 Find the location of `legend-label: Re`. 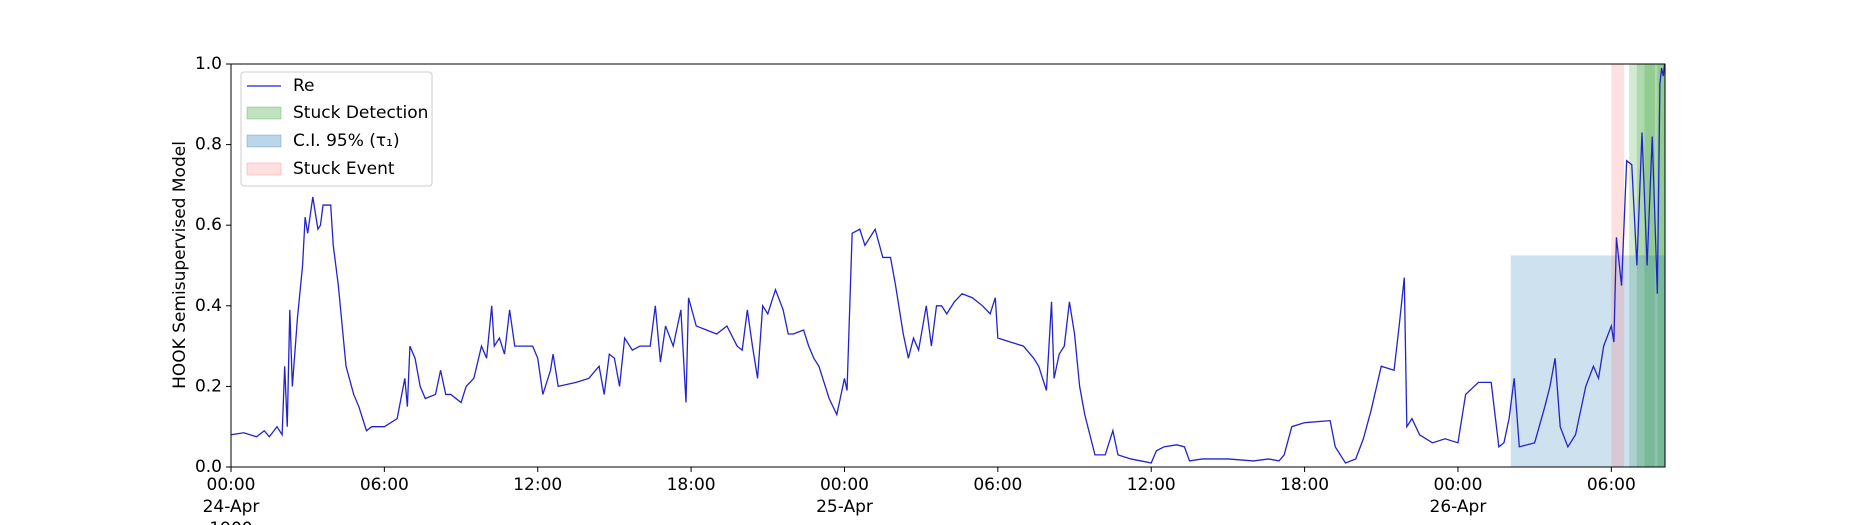

legend-label: Re is located at coordinates (304, 86).